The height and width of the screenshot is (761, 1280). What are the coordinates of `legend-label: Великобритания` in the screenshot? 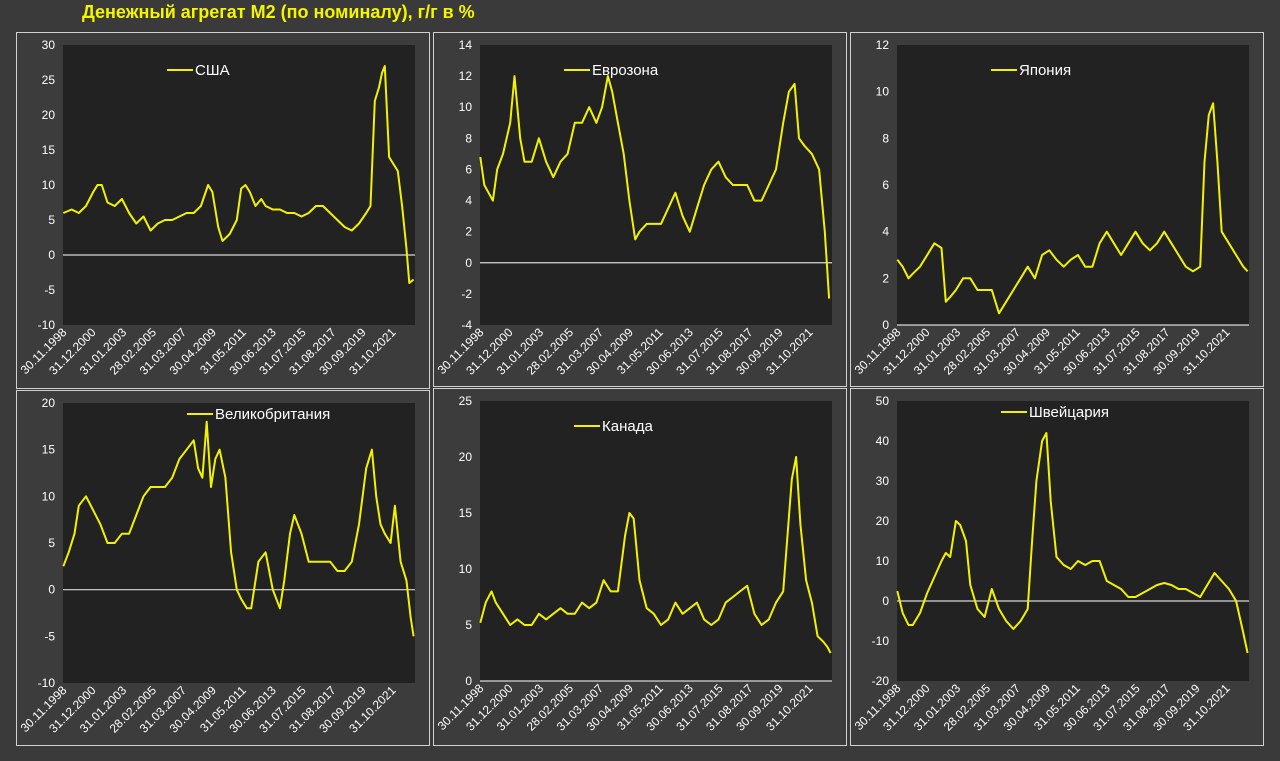 It's located at (272, 414).